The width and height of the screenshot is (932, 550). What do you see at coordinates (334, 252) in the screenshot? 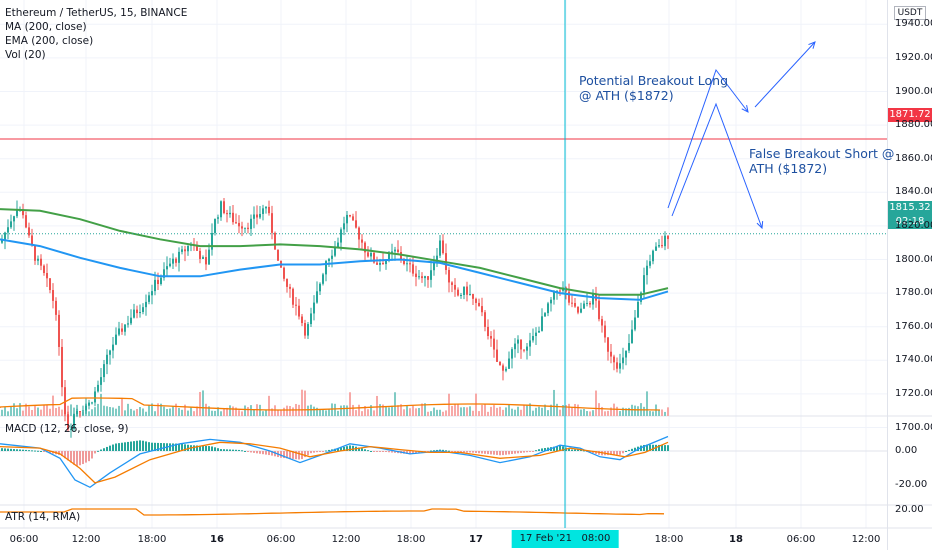
I see `ma200-line` at bounding box center [334, 252].